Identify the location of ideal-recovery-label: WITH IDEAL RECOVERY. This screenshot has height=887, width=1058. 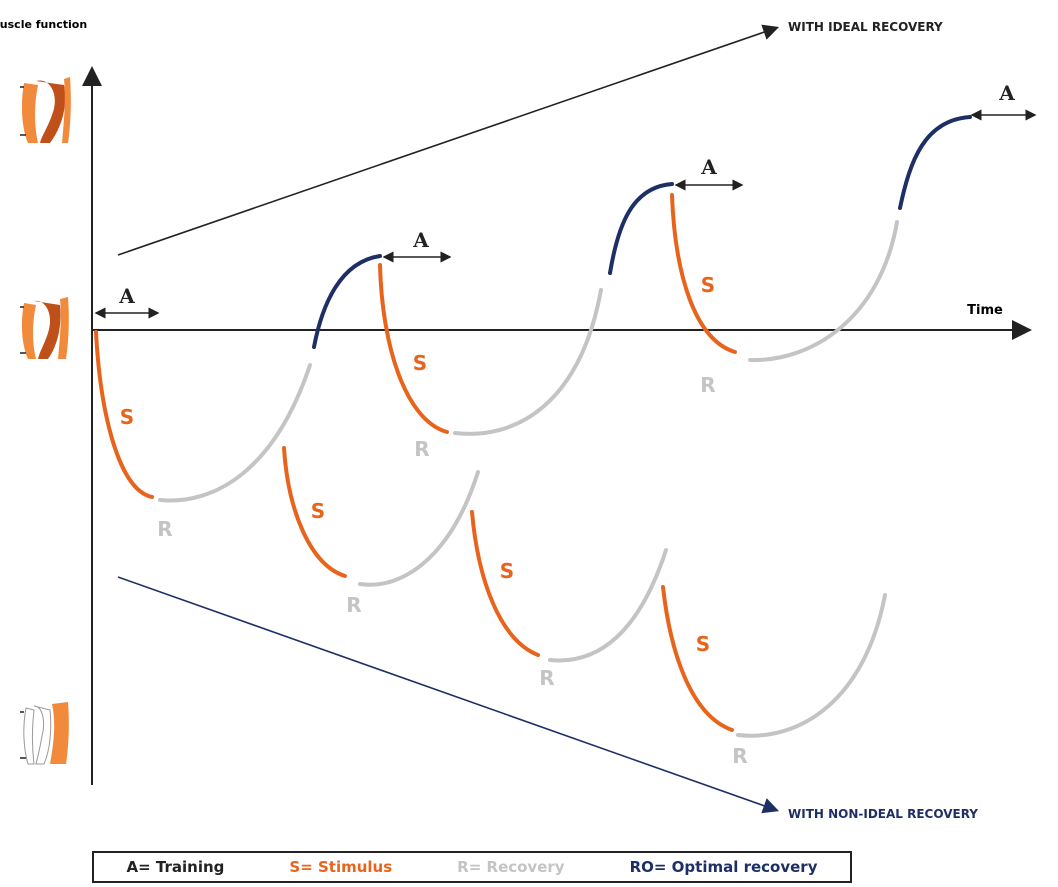
(865, 27).